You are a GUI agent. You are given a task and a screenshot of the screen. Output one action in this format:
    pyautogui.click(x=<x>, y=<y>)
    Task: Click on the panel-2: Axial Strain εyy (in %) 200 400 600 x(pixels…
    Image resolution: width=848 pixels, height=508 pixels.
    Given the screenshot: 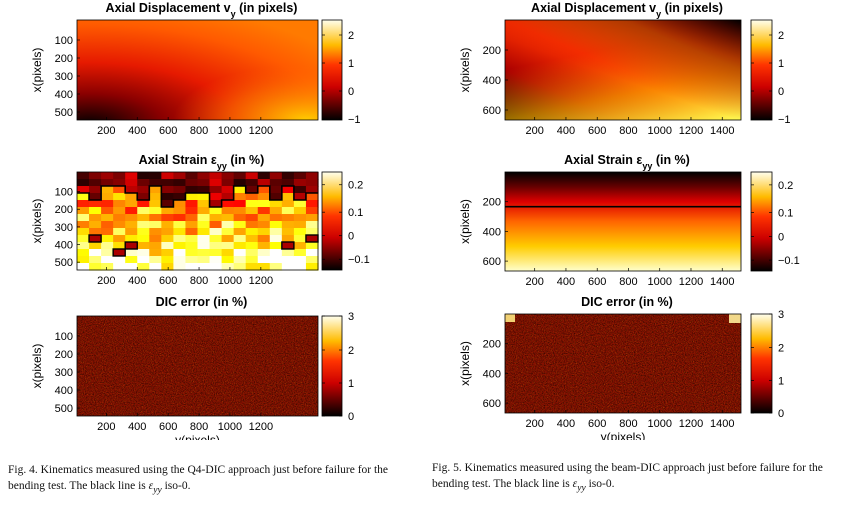 What is the action you would take?
    pyautogui.click(x=629, y=220)
    